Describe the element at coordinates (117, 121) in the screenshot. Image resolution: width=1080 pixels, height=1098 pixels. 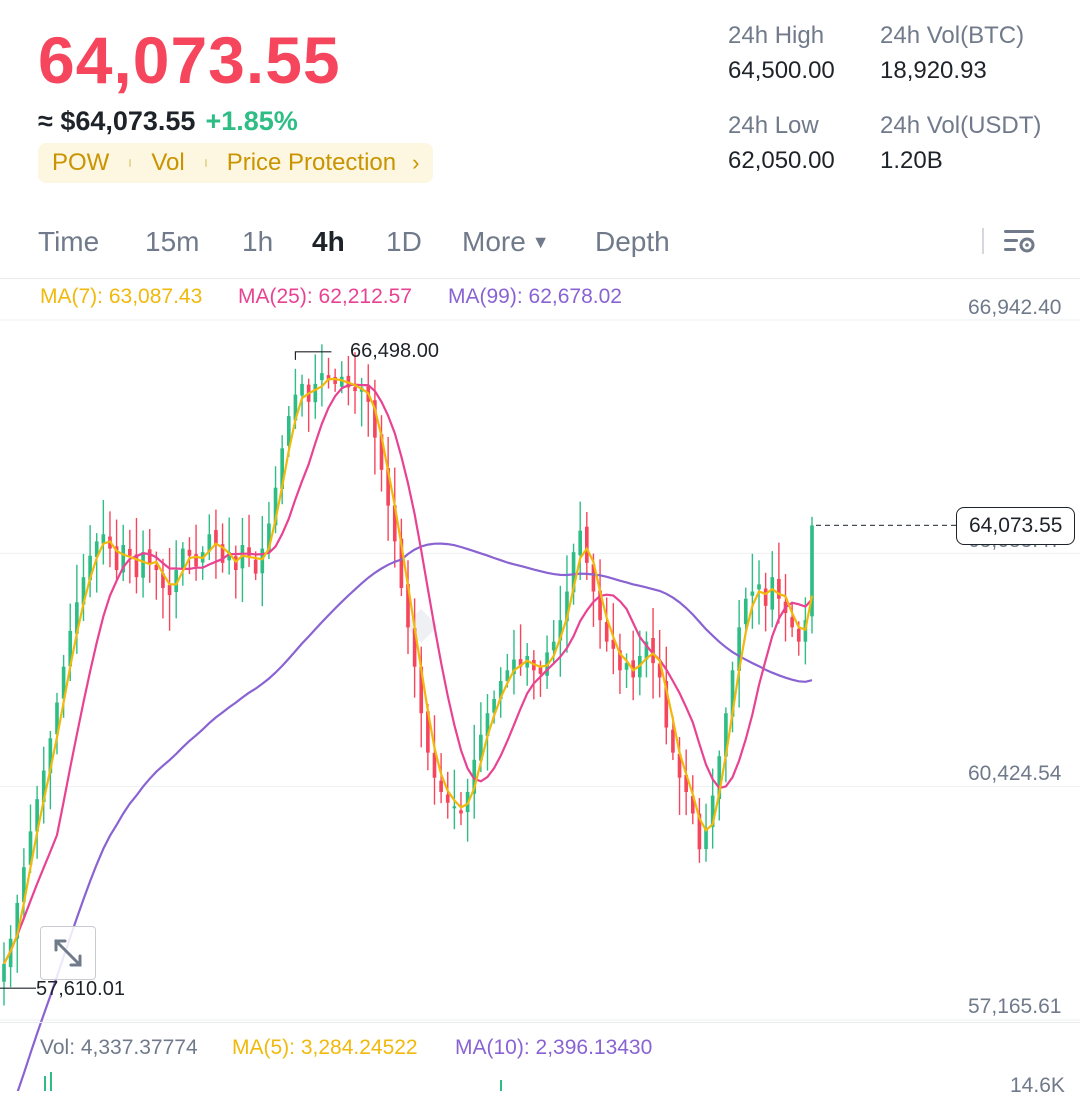
I see `fiat-price: ≈ $64,073.55` at that location.